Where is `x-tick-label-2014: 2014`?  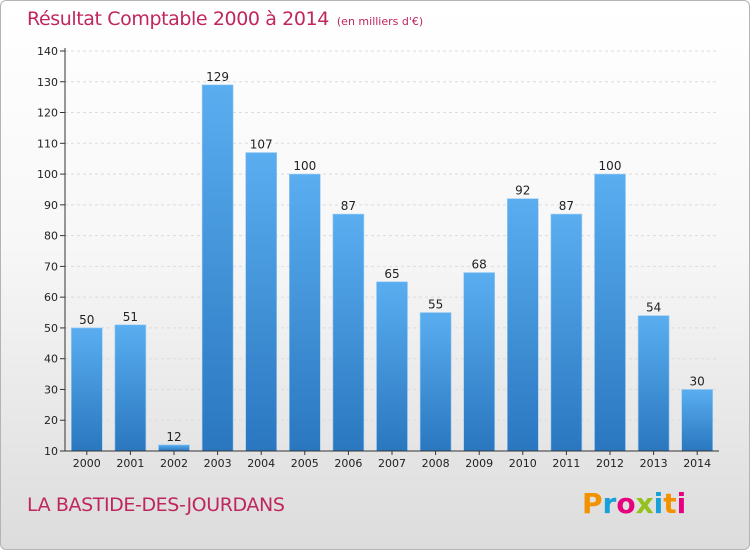
x-tick-label-2014: 2014 is located at coordinates (697, 463).